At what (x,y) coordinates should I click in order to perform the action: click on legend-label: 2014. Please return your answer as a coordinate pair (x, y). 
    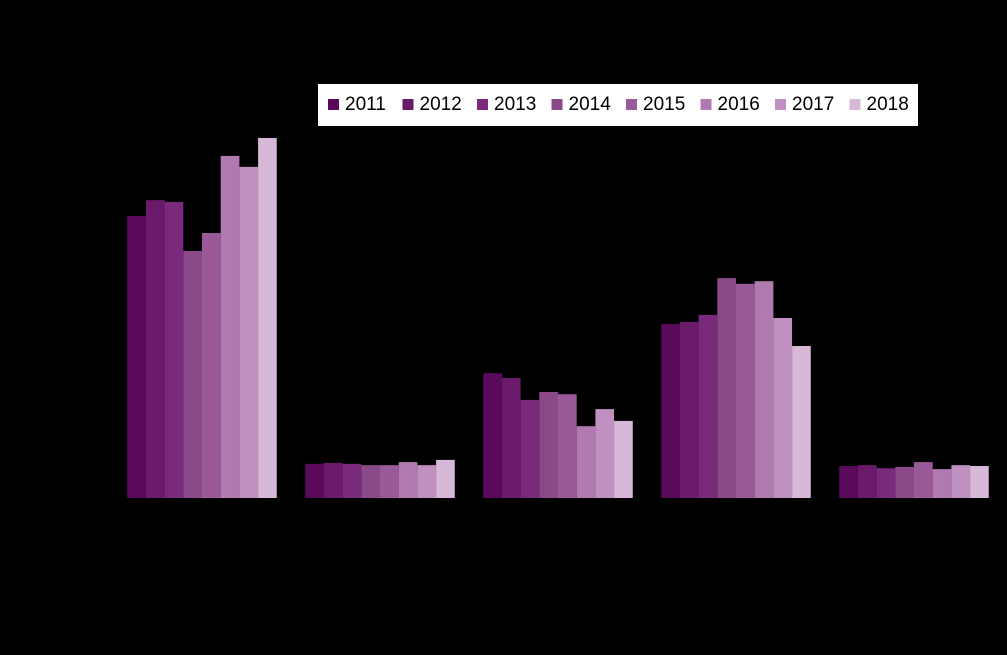
    Looking at the image, I should click on (590, 104).